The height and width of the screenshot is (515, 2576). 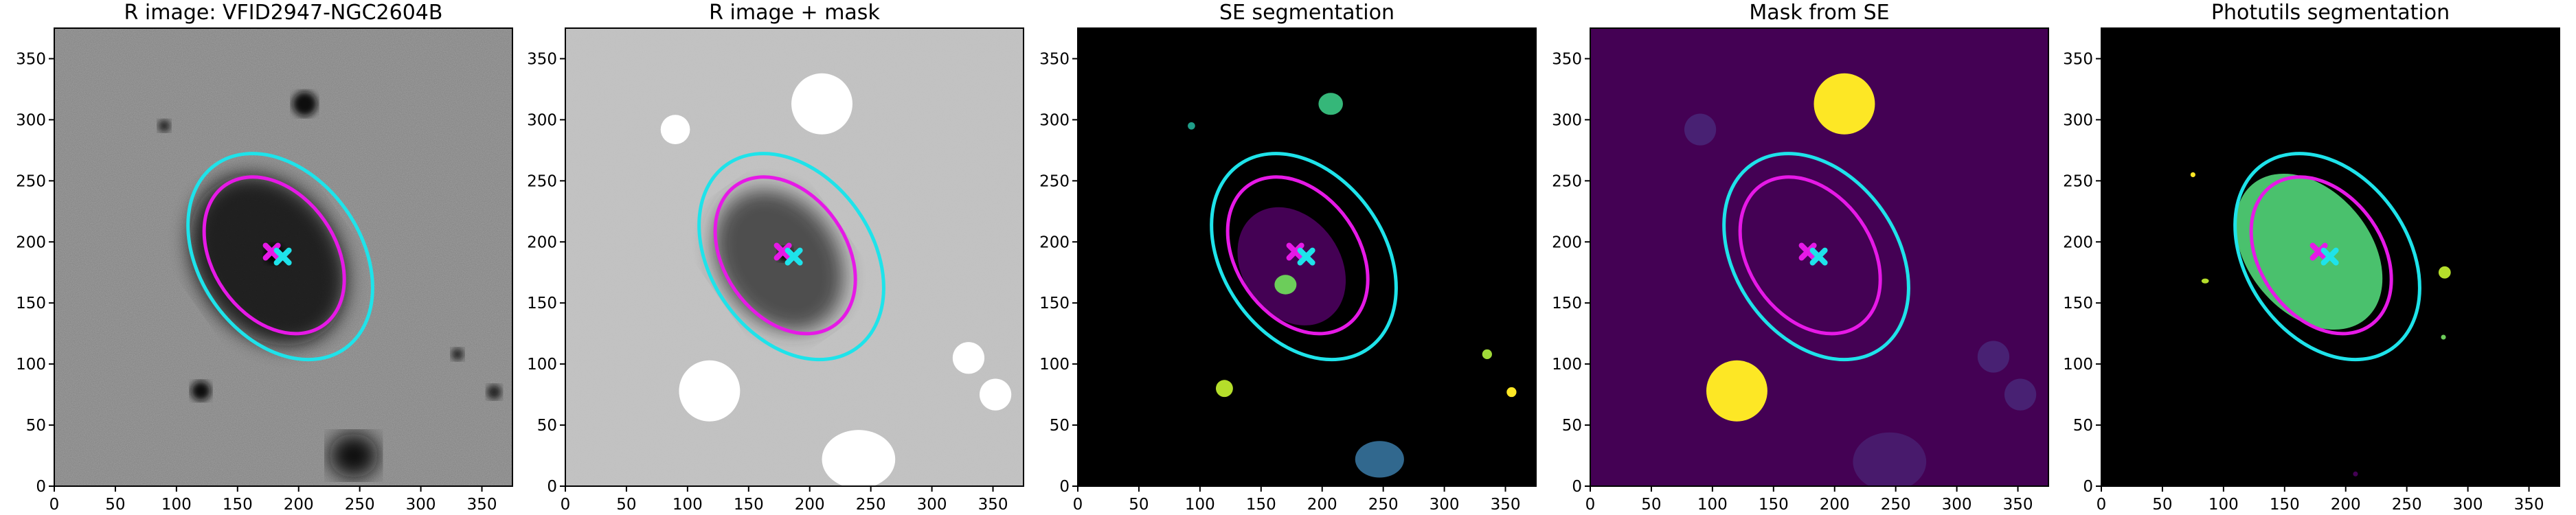 I want to click on panel-title: Mask from SE, so click(x=1819, y=13).